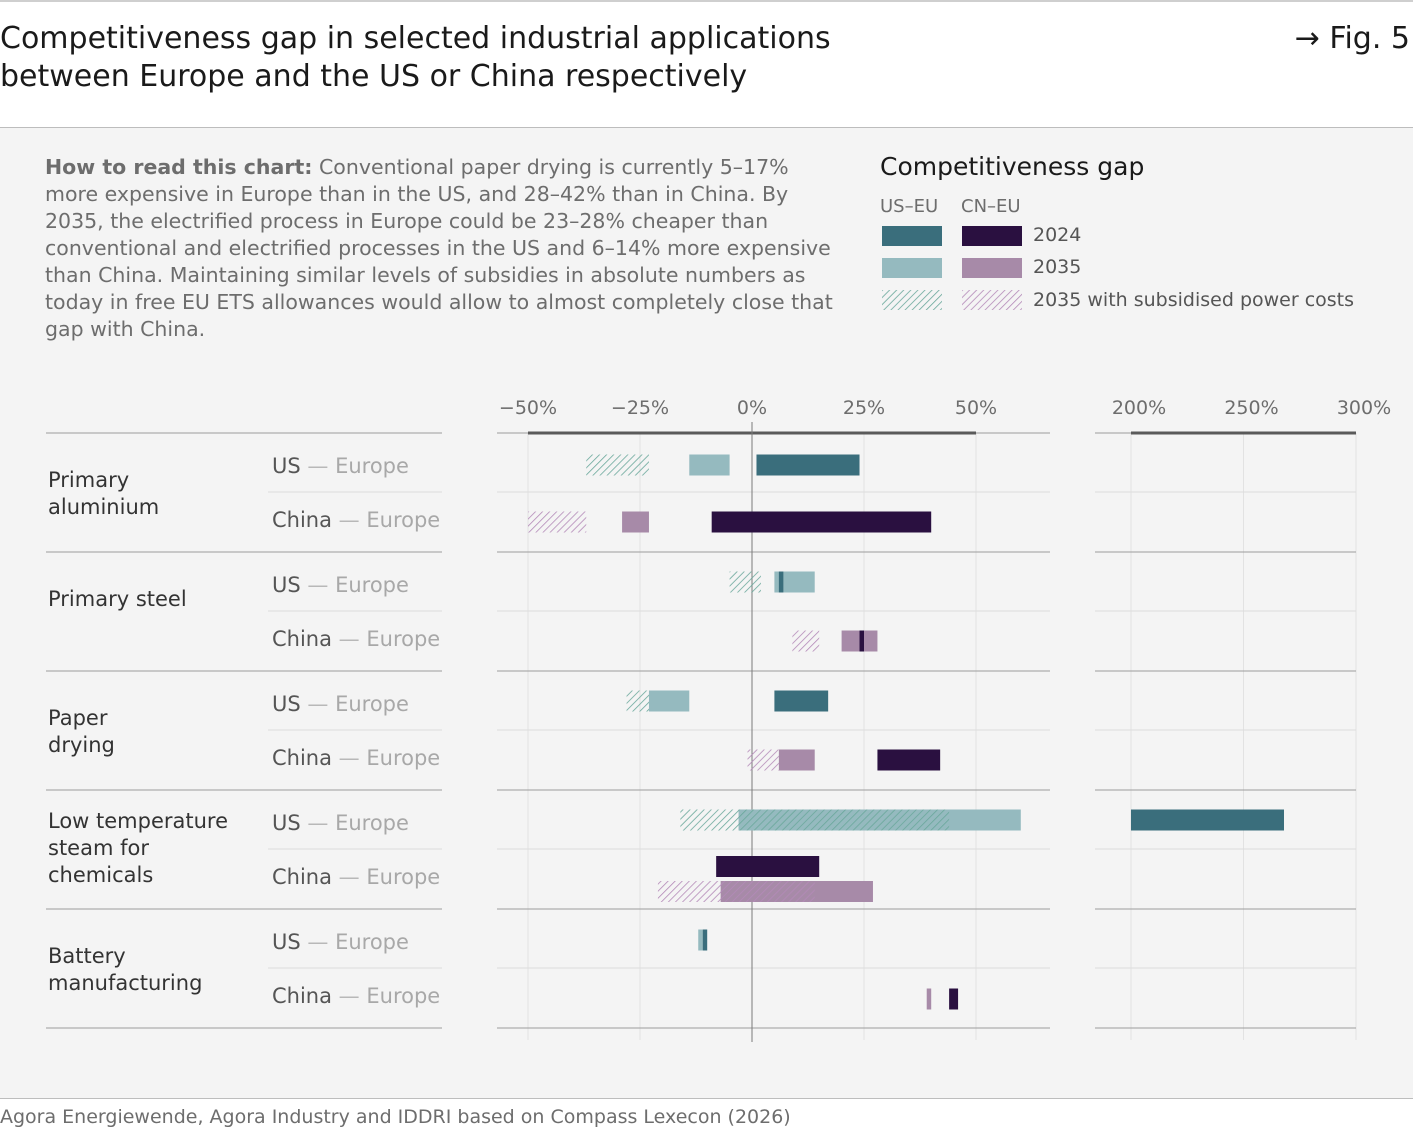 This screenshot has width=1413, height=1143. I want to click on group-label-low-temperature-steam: Low temperature steam for chemicals, so click(143, 848).